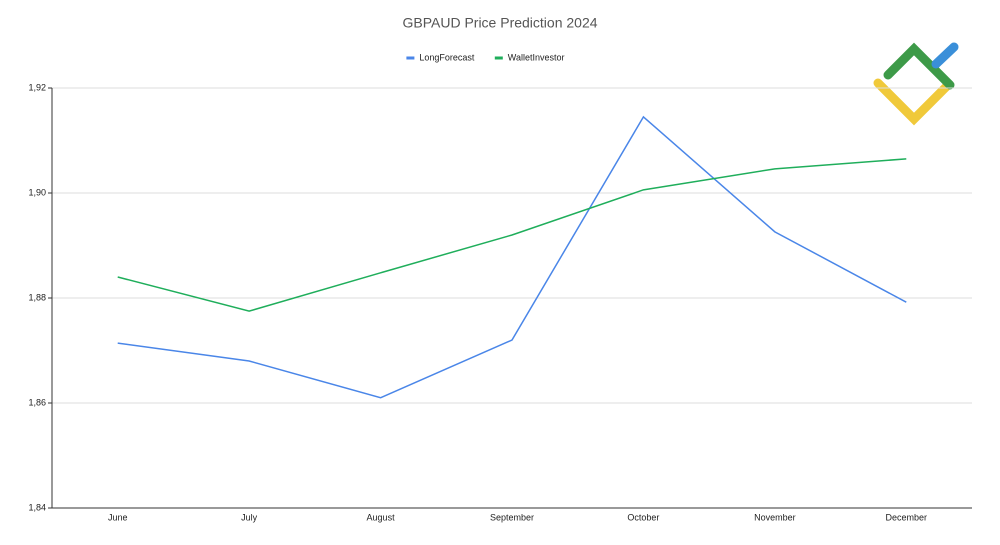 The image size is (1000, 545). What do you see at coordinates (37, 297) in the screenshot?
I see `y-tick-label: 1,88` at bounding box center [37, 297].